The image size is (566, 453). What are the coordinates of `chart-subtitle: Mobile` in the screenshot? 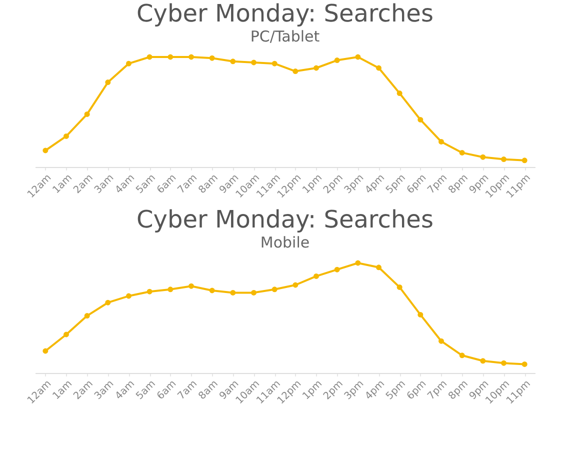 It's located at (285, 242).